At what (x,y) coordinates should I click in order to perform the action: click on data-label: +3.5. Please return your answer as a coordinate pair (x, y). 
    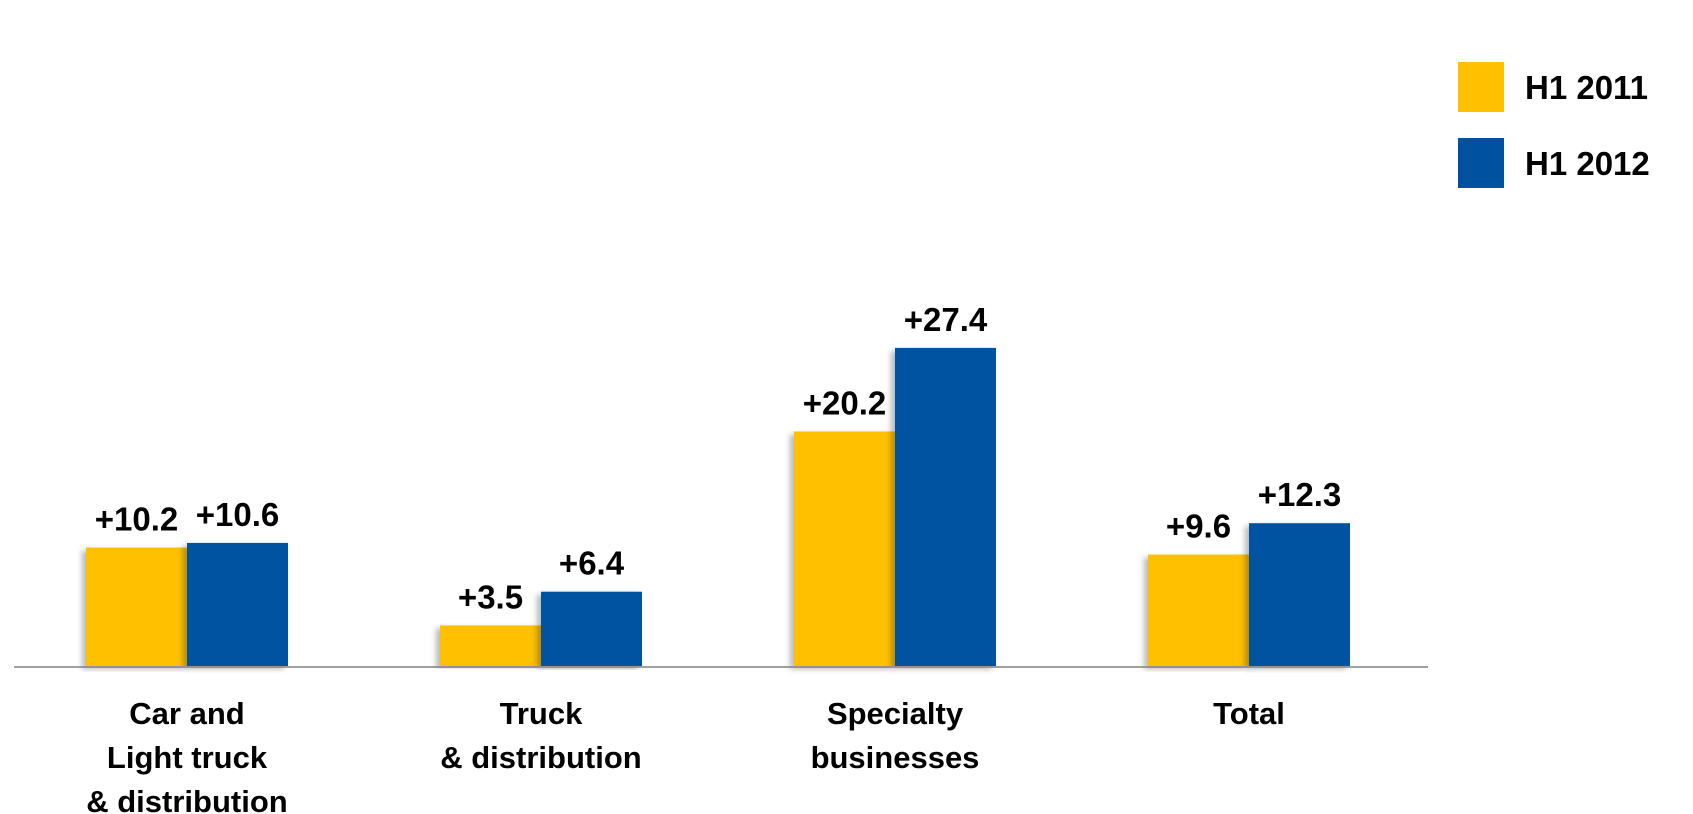
    Looking at the image, I should click on (490, 596).